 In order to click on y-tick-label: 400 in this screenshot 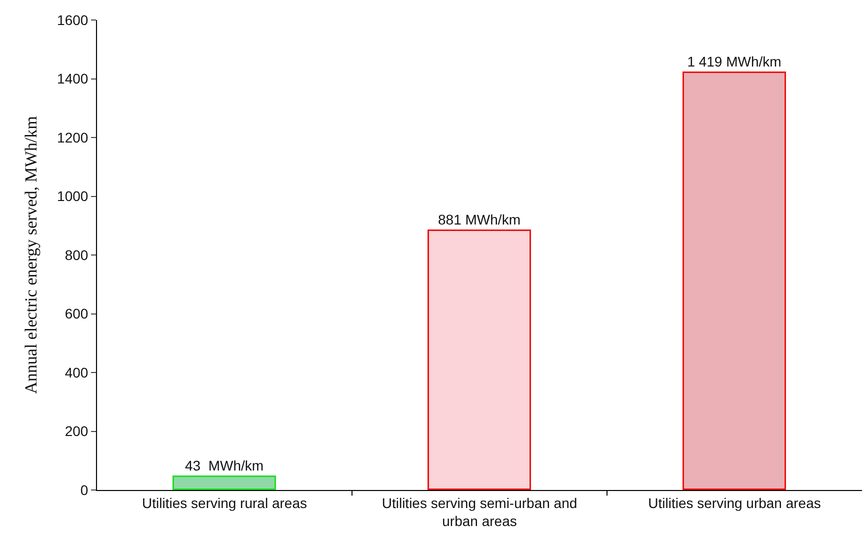, I will do `click(76, 372)`.